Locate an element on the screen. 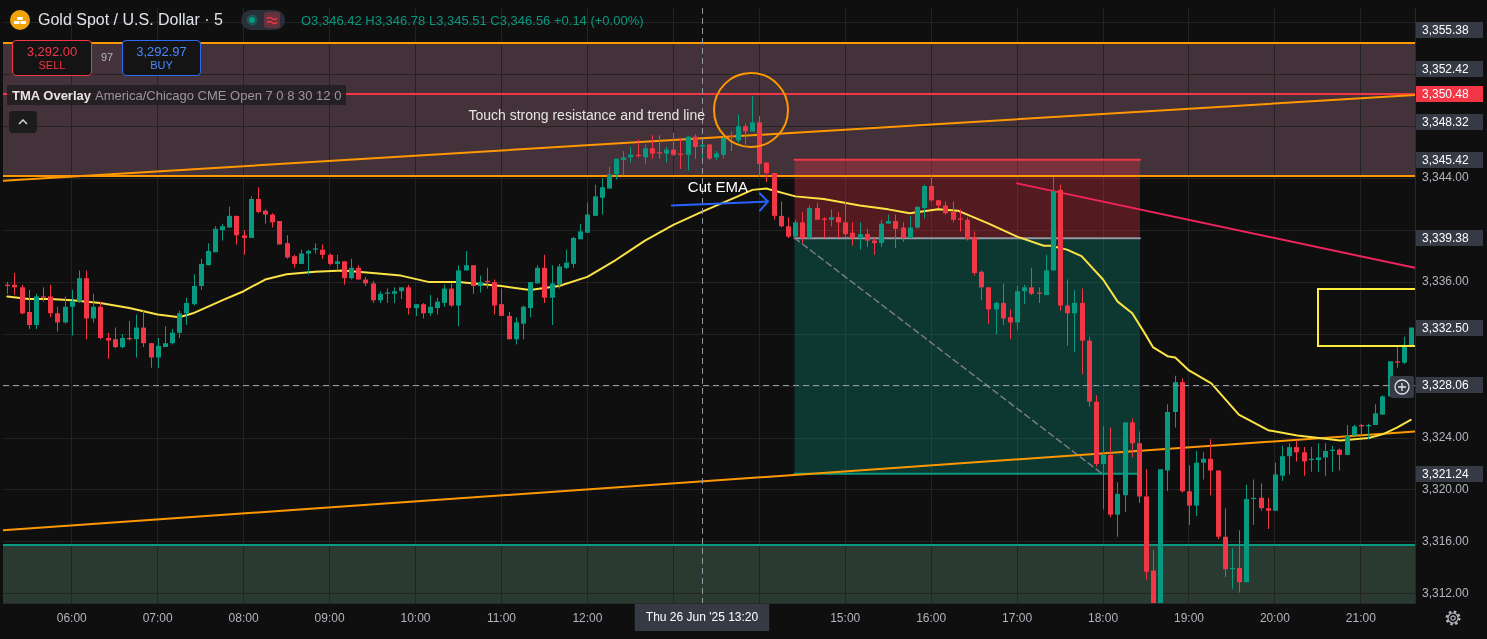 The height and width of the screenshot is (639, 1487). annotation: BUY is located at coordinates (161, 65).